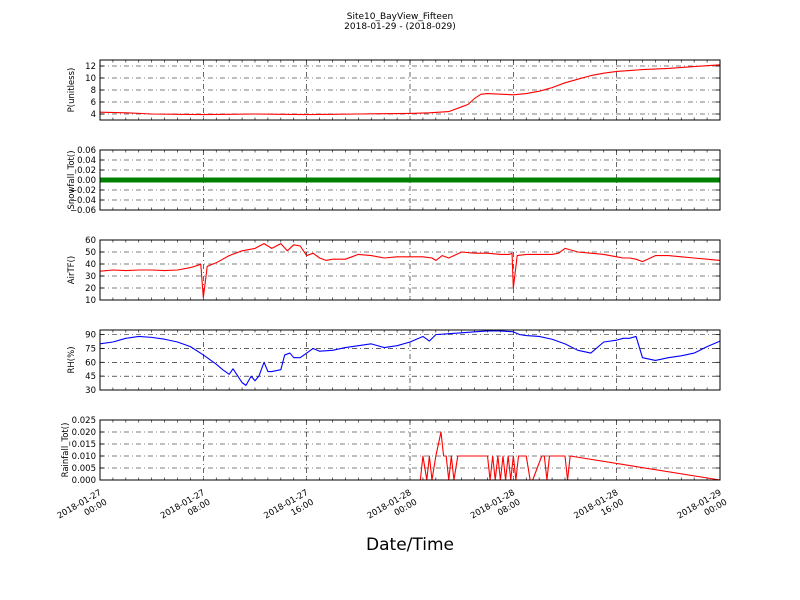 This screenshot has width=800, height=600. I want to click on panel-3: 10 20 30 40 50 60 AirTF(), so click(394, 271).